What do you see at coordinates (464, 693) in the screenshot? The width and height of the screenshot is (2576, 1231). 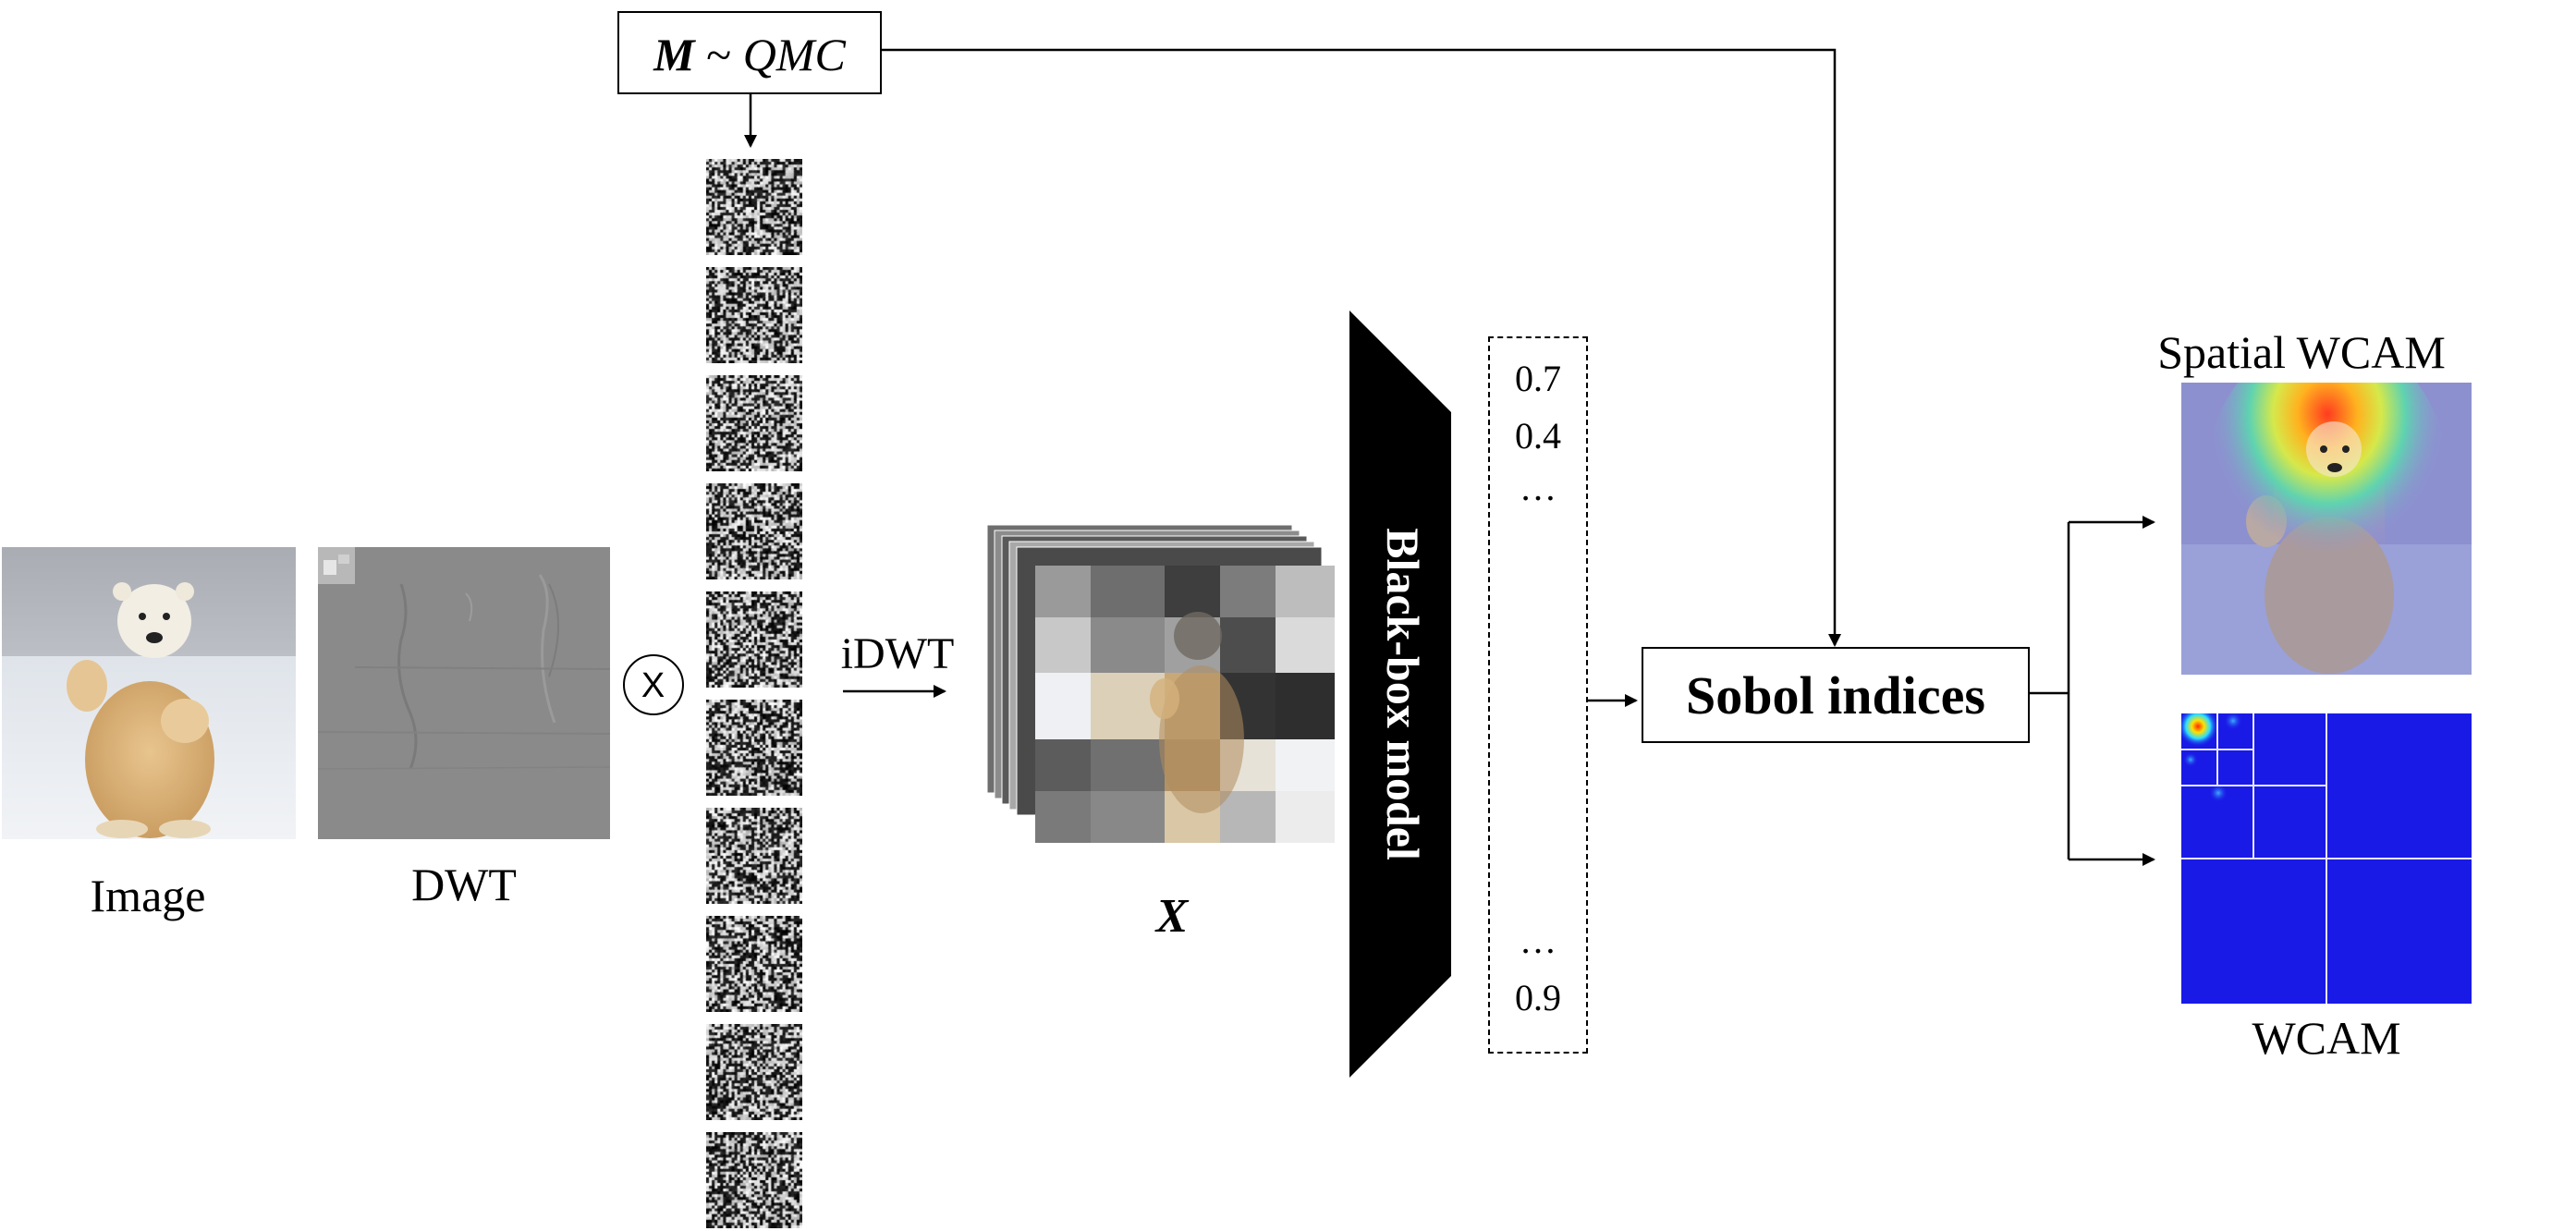 I see `dwt-image` at bounding box center [464, 693].